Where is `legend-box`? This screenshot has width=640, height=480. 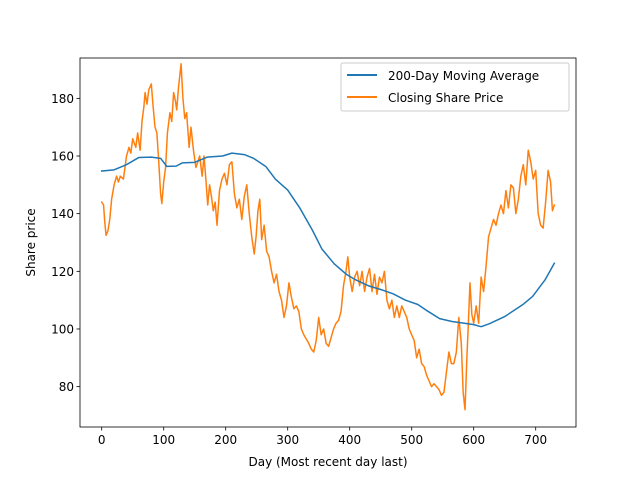 legend-box is located at coordinates (455, 87).